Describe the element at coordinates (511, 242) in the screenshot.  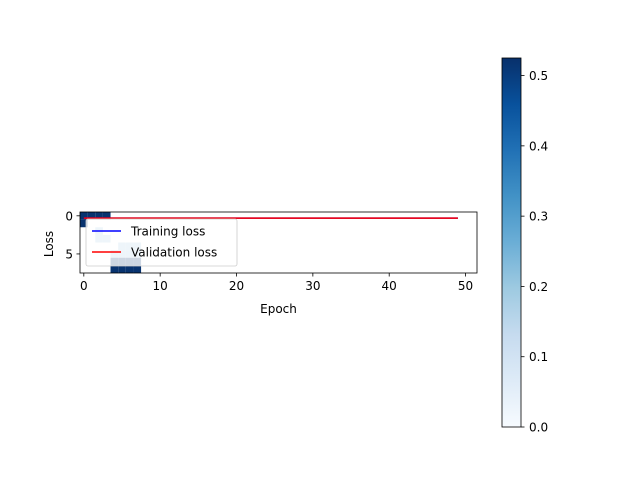
I see `colorbar-gradient` at that location.